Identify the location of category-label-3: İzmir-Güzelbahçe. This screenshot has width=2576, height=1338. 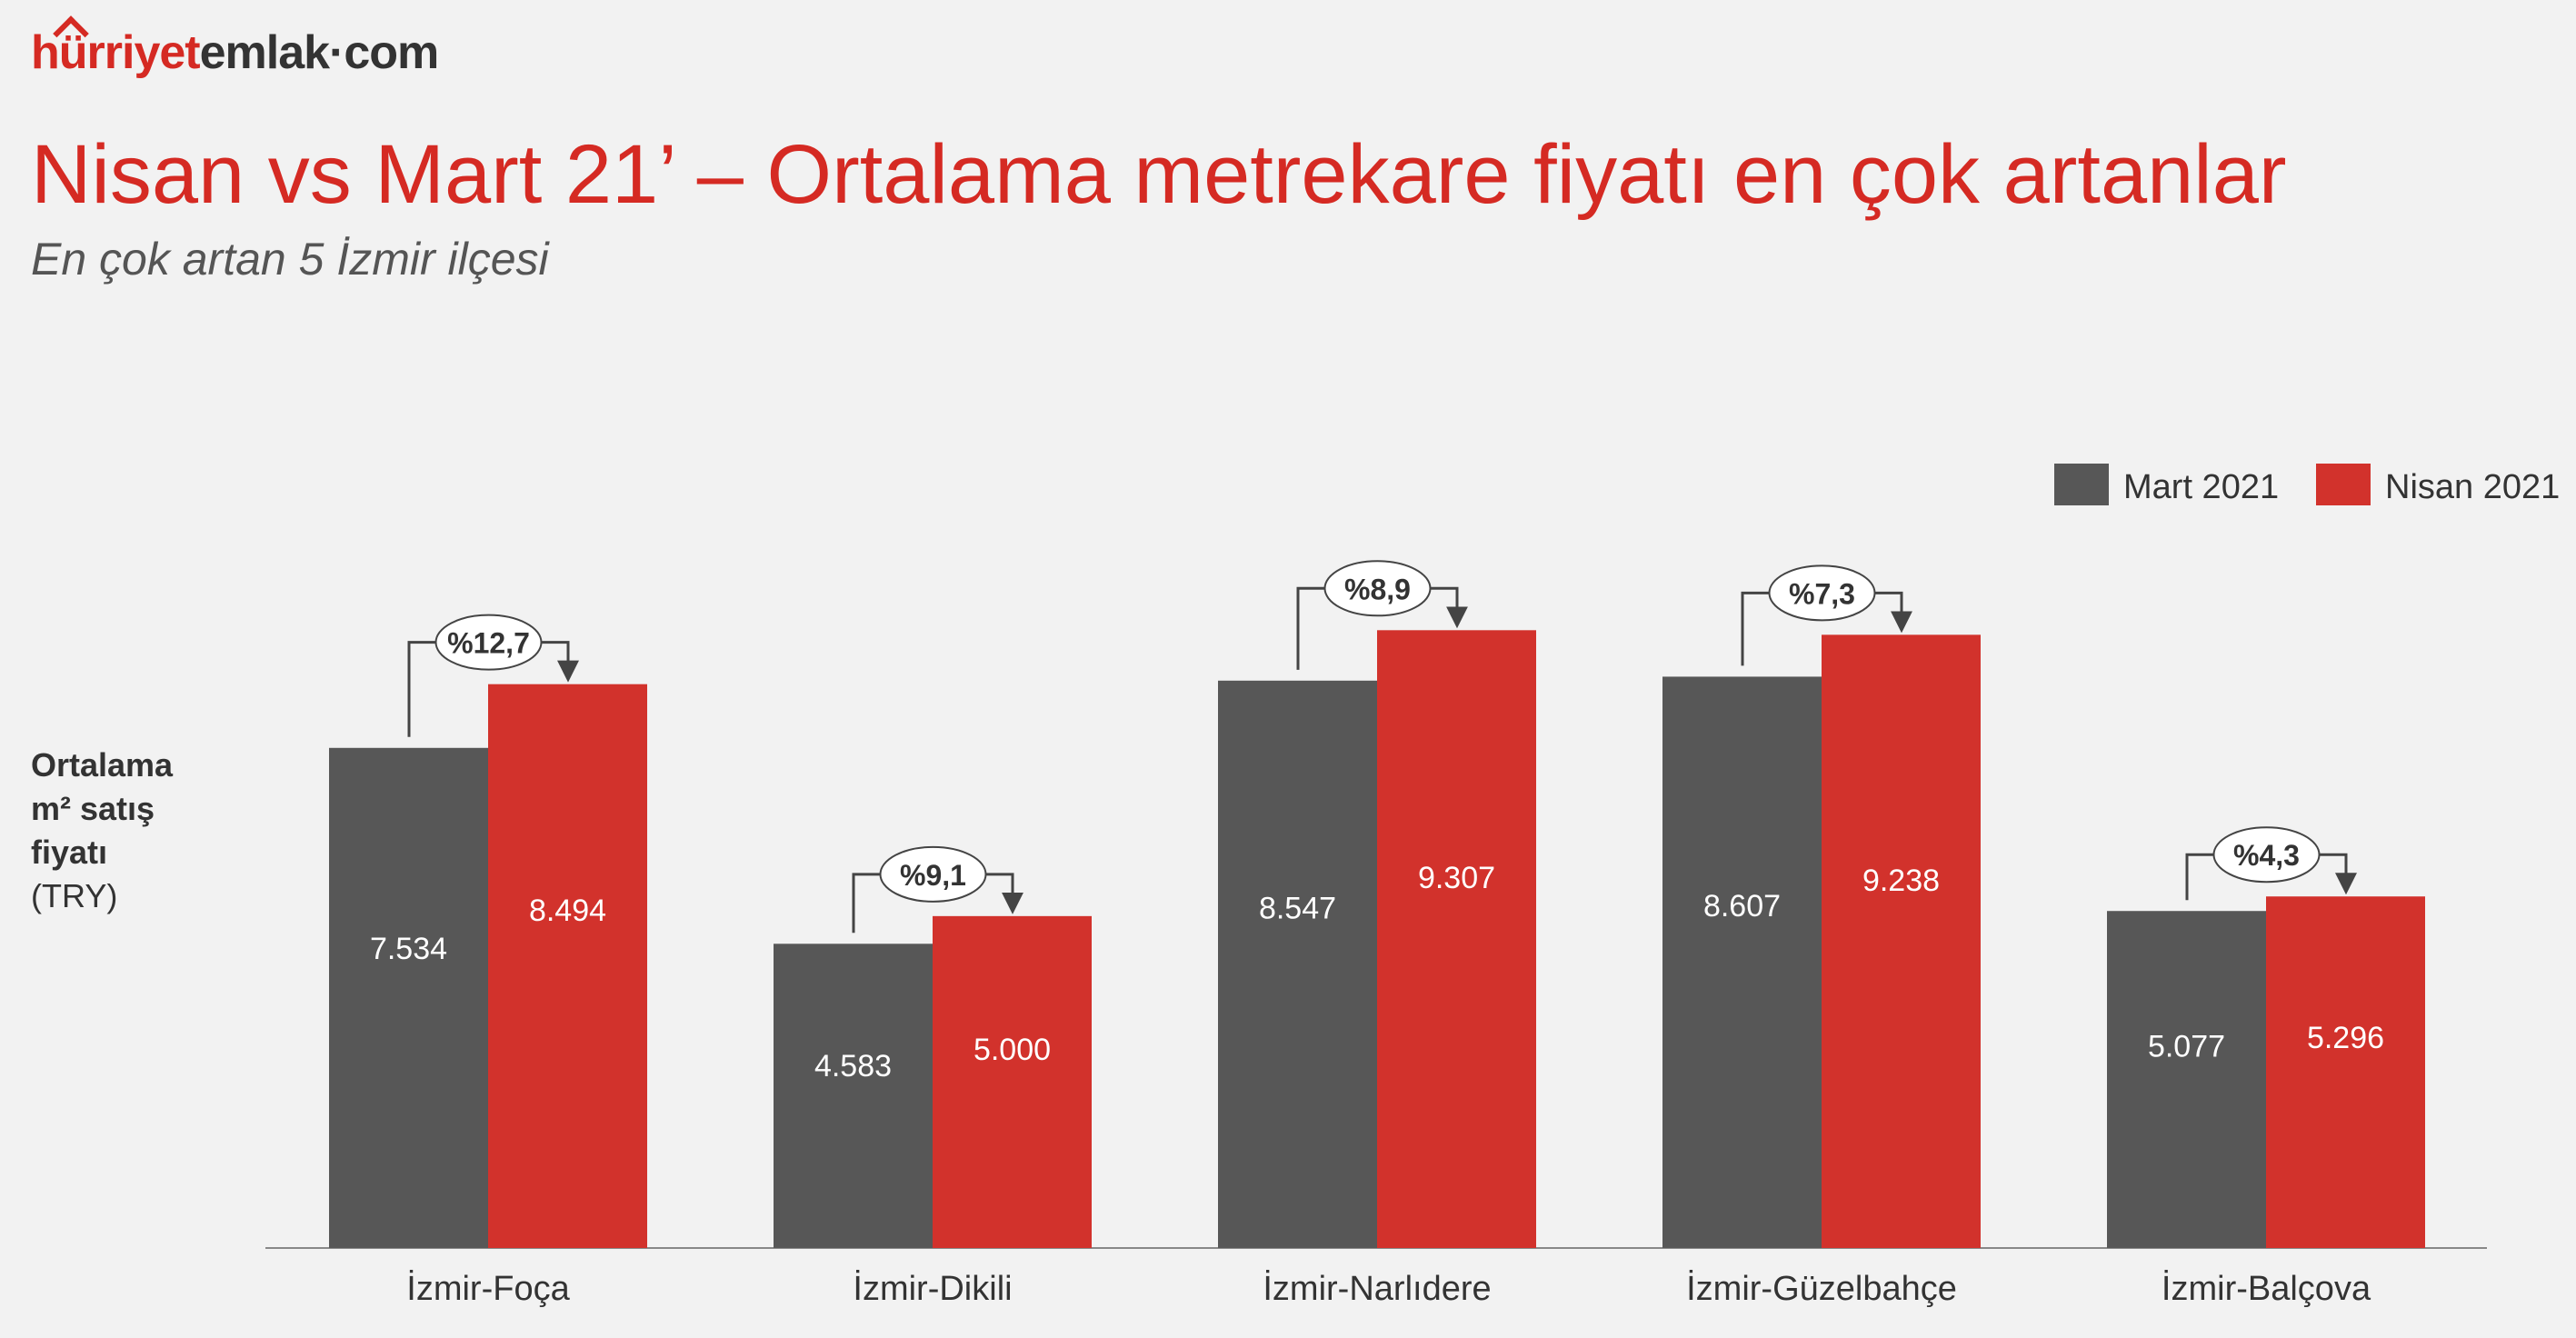
(1821, 1288).